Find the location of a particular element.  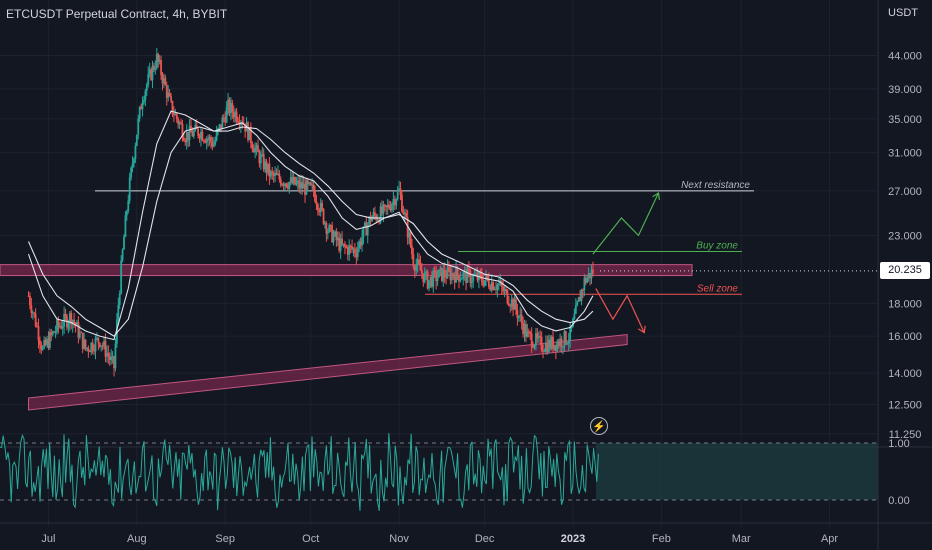

symbol-title: ETCUSDT Perpetual Contract, 4h, BYBIT is located at coordinates (117, 14).